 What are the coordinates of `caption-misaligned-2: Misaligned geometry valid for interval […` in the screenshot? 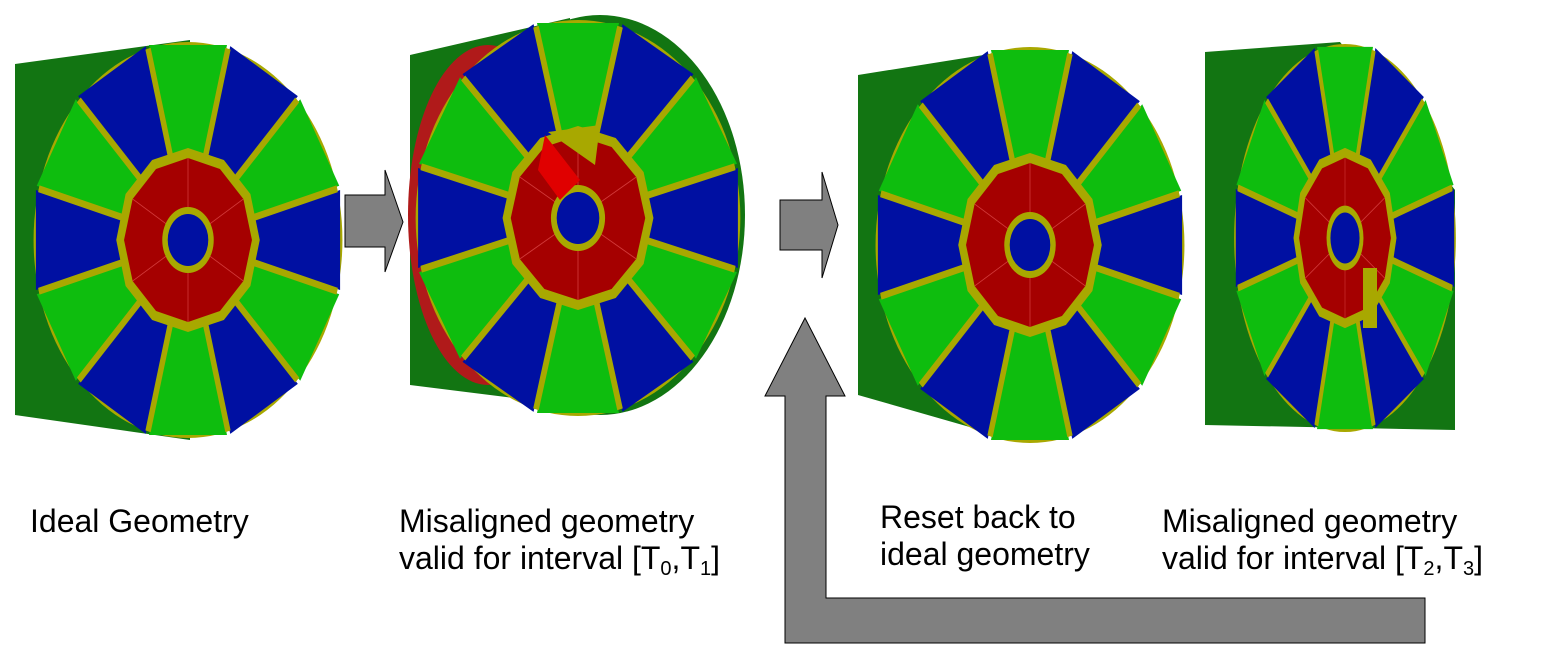 It's located at (1322, 541).